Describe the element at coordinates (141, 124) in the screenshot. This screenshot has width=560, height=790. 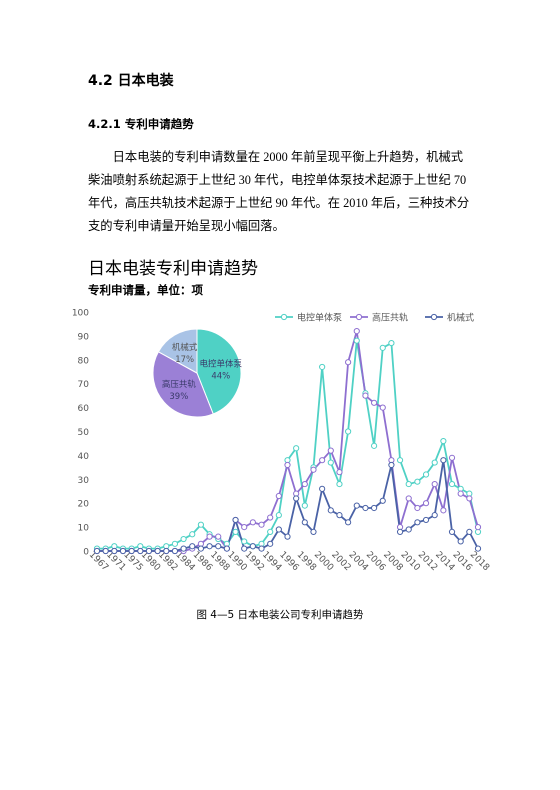
I see `subheading: 4.2.1 专利申请趋势` at that location.